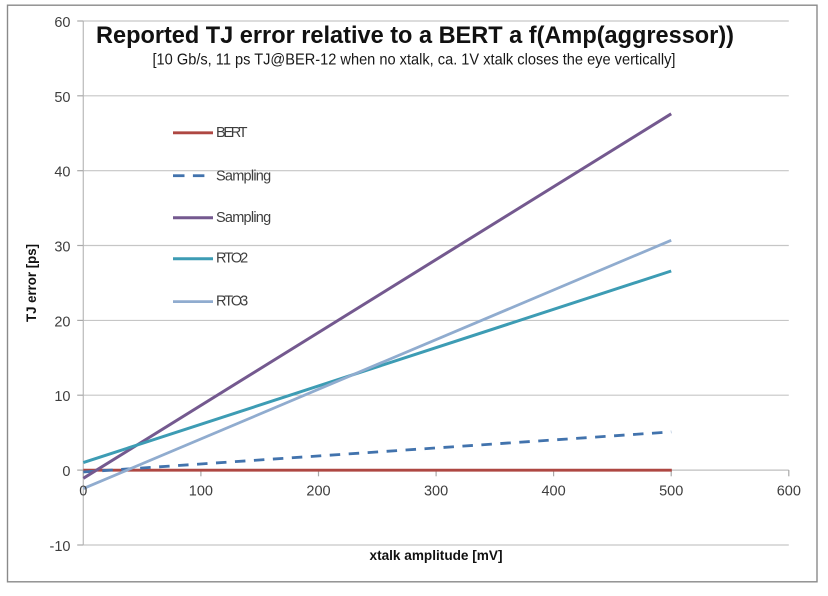 The width and height of the screenshot is (828, 596). I want to click on svg-text: RTO3, so click(232, 301).